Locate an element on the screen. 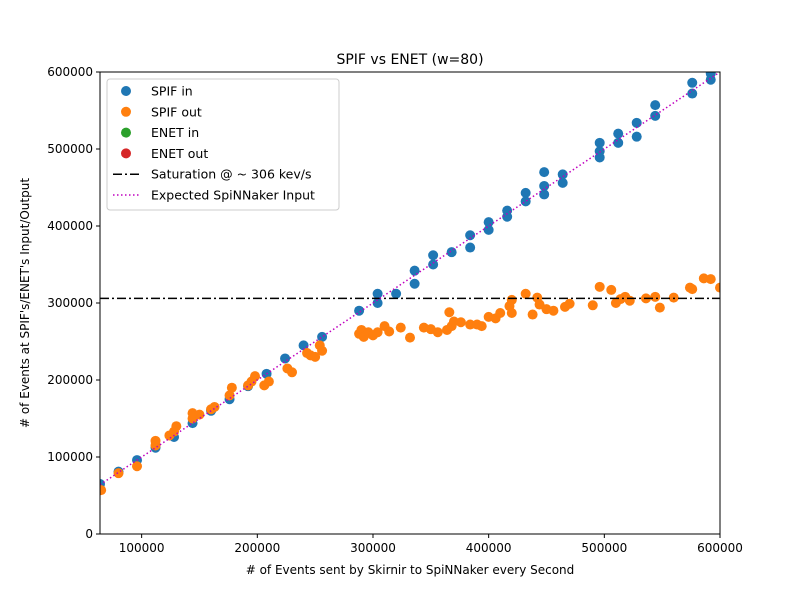 The height and width of the screenshot is (604, 800). x-tick-label: 200000 is located at coordinates (257, 548).